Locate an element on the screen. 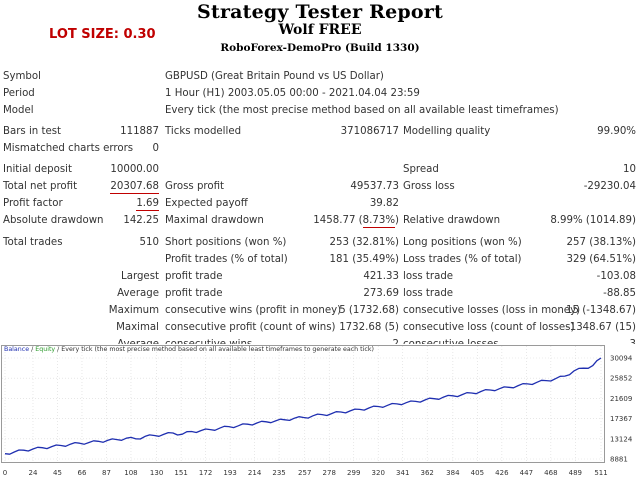 The image size is (640, 484). maximal-drawdown-label: Maximal drawdown is located at coordinates (214, 220).